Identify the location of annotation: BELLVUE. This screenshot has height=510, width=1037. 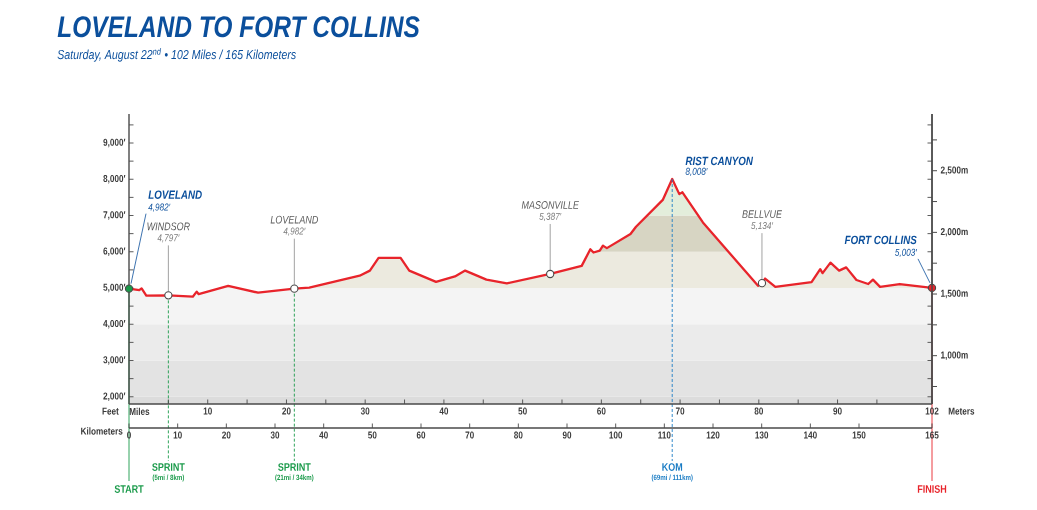
(762, 214).